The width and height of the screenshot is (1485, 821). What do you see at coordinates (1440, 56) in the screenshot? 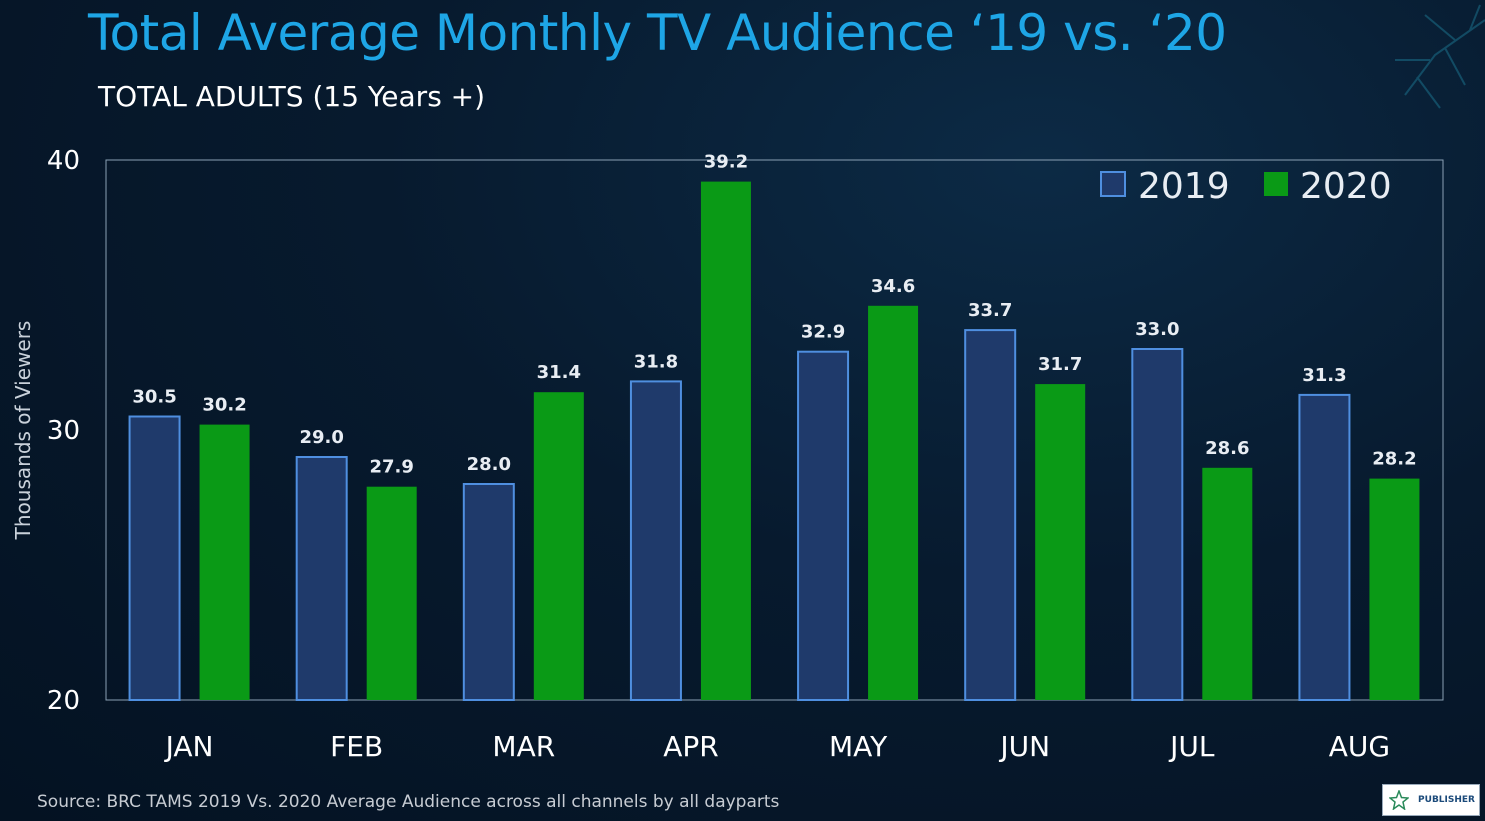
I see `coral-decoration` at bounding box center [1440, 56].